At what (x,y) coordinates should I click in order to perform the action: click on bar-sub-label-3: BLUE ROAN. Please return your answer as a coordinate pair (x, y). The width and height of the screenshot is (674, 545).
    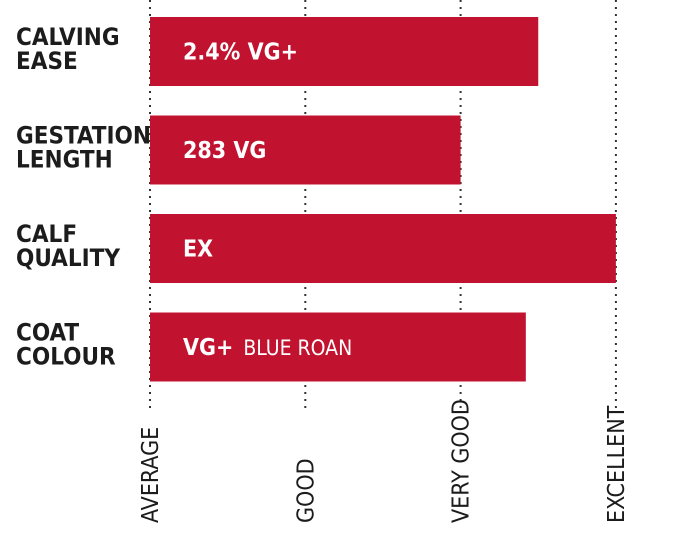
    Looking at the image, I should click on (297, 348).